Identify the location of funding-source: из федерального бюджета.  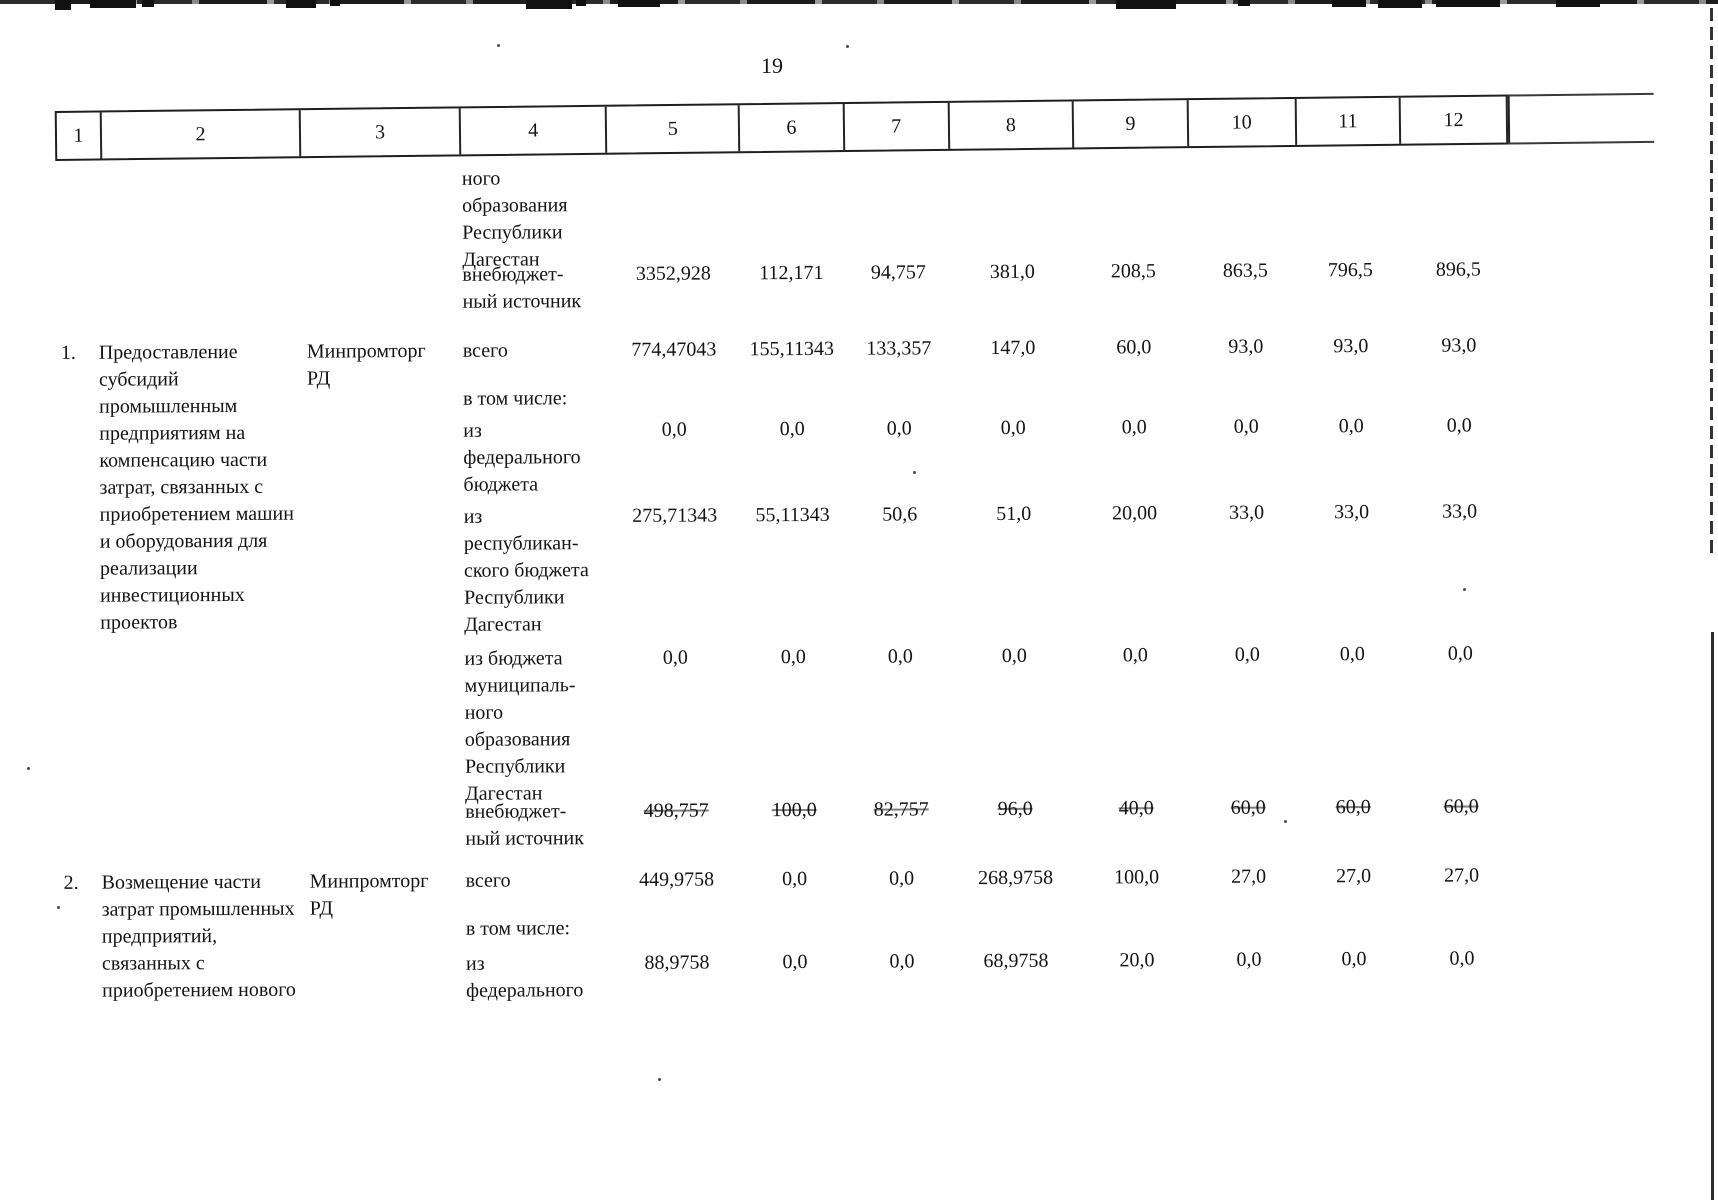
(522, 457).